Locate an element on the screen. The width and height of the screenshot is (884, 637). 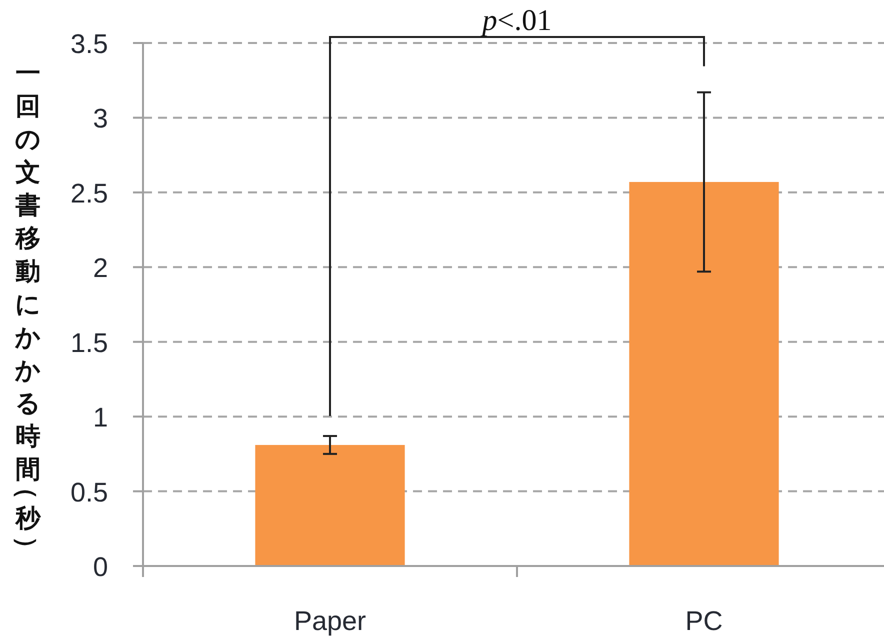
y-tick-label: 3.5 is located at coordinates (89, 44).